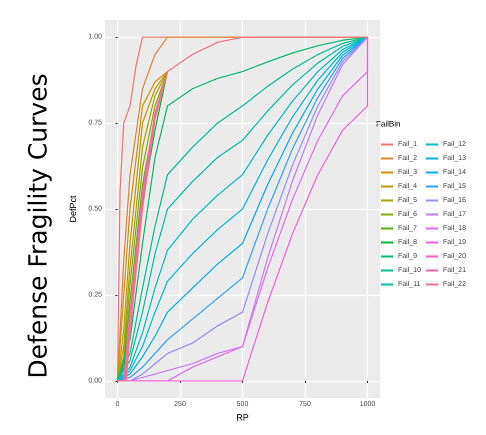  What do you see at coordinates (73, 209) in the screenshot?
I see `y-axis-title: DefPct` at bounding box center [73, 209].